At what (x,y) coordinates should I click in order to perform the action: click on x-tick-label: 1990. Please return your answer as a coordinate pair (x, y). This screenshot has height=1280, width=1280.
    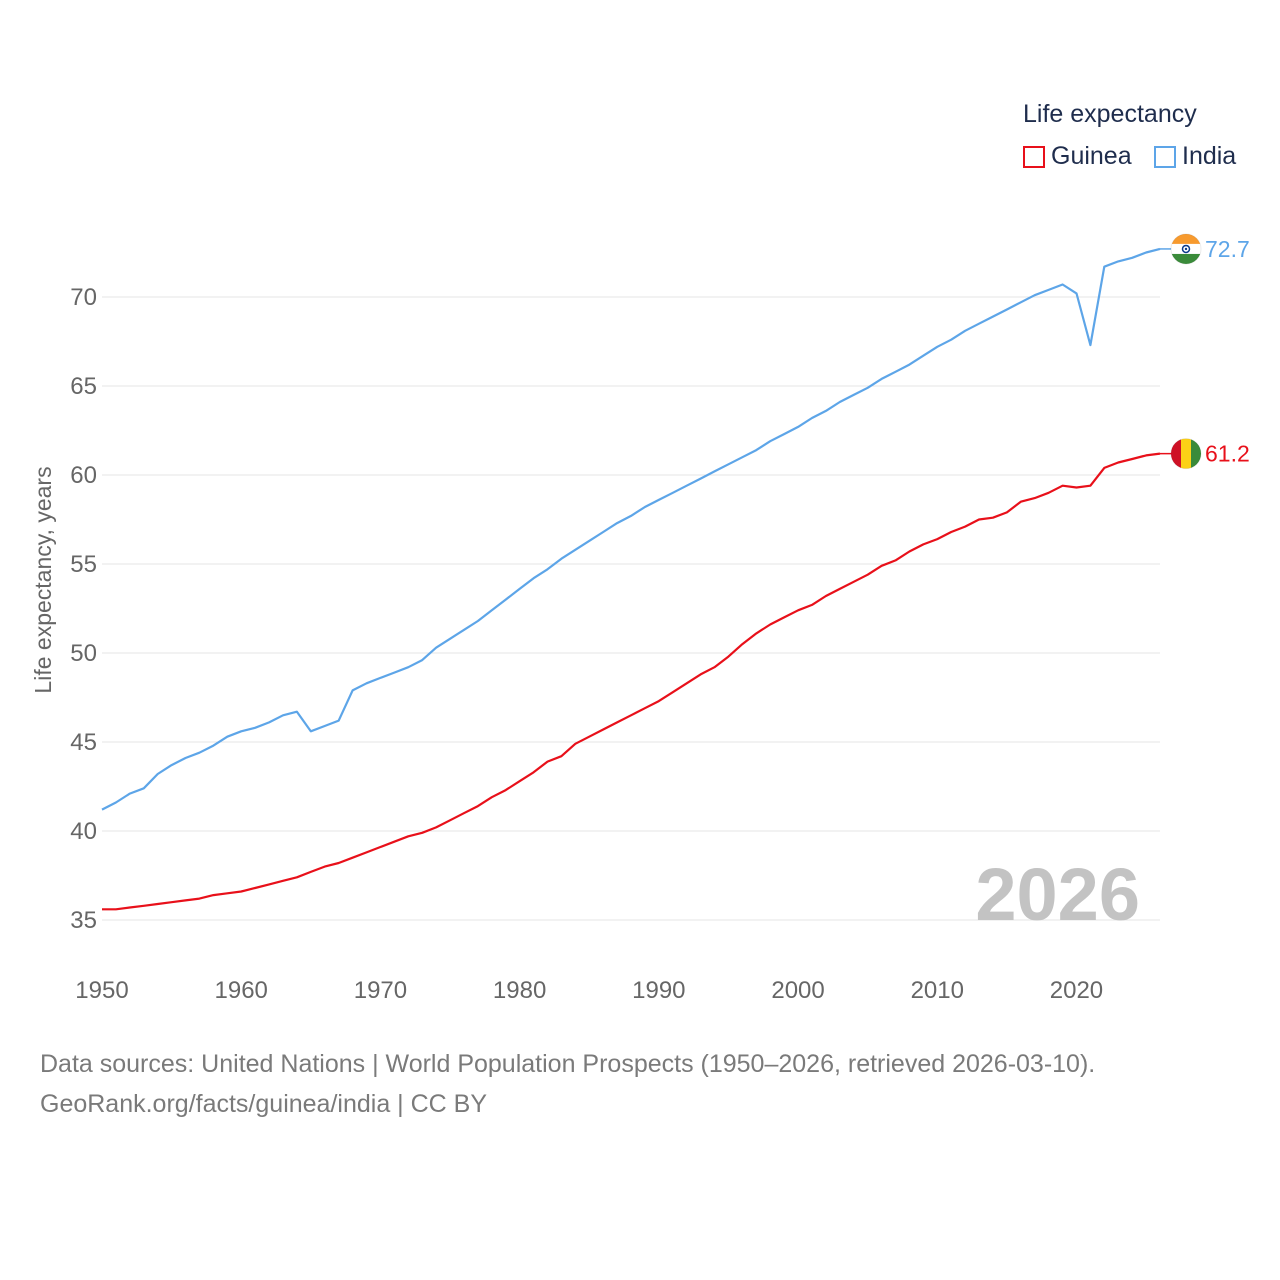
    Looking at the image, I should click on (658, 990).